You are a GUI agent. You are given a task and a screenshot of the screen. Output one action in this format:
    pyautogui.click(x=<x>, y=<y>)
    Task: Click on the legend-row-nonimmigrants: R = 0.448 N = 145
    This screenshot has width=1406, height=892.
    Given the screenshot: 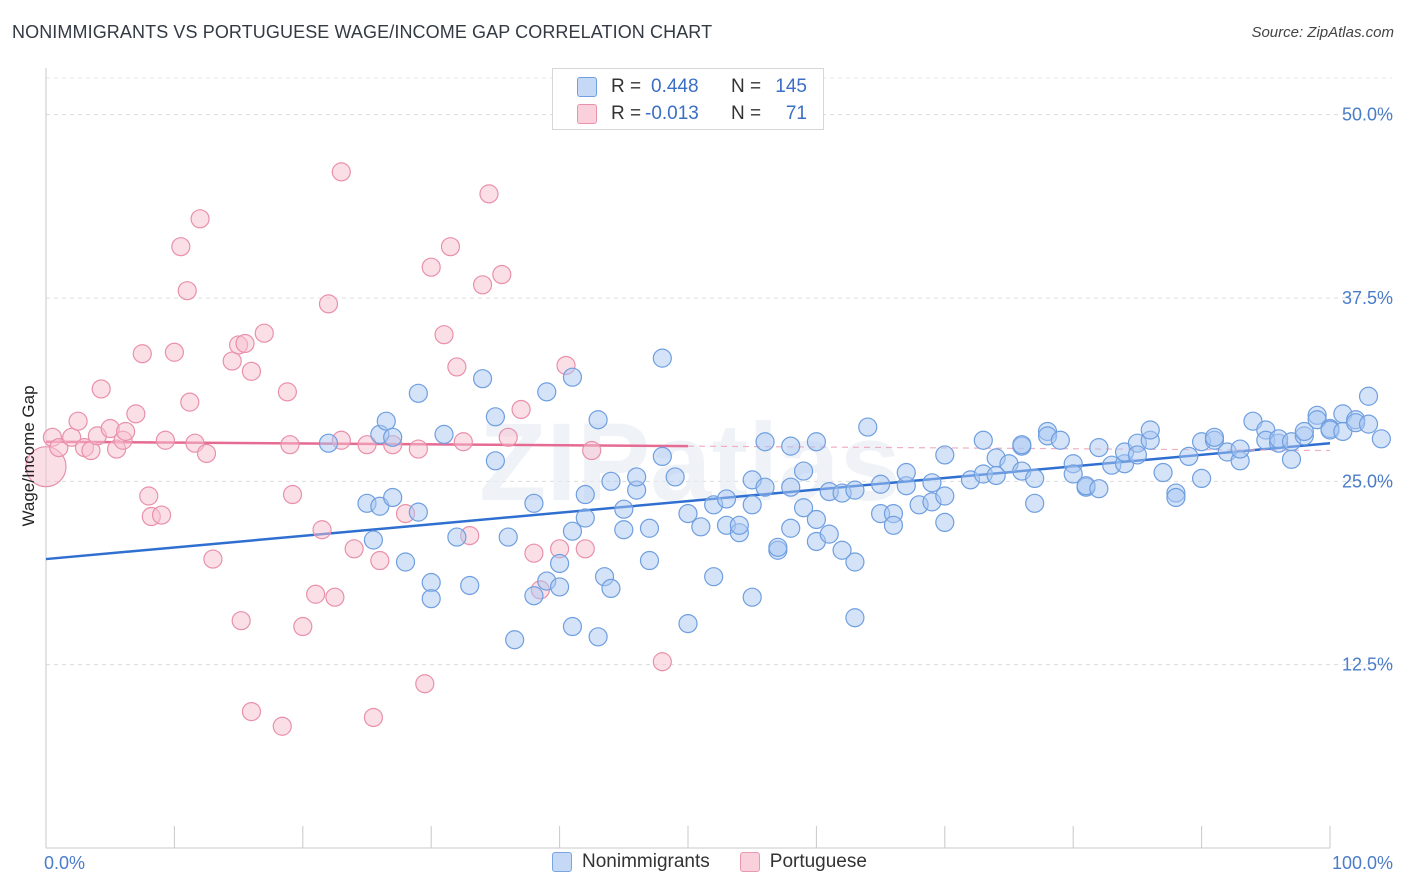 What is the action you would take?
    pyautogui.click(x=692, y=87)
    